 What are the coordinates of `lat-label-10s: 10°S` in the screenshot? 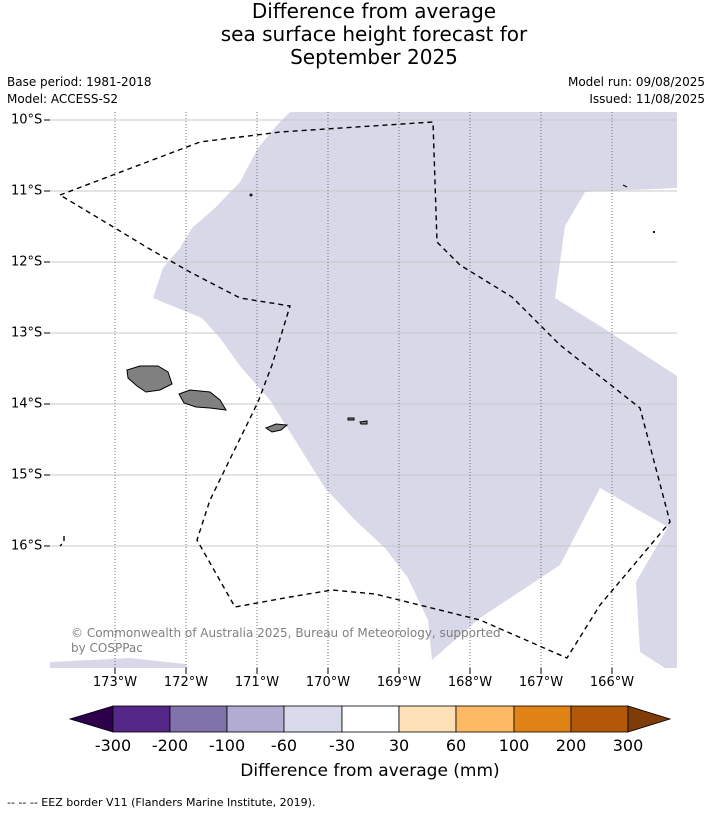 It's located at (27, 120).